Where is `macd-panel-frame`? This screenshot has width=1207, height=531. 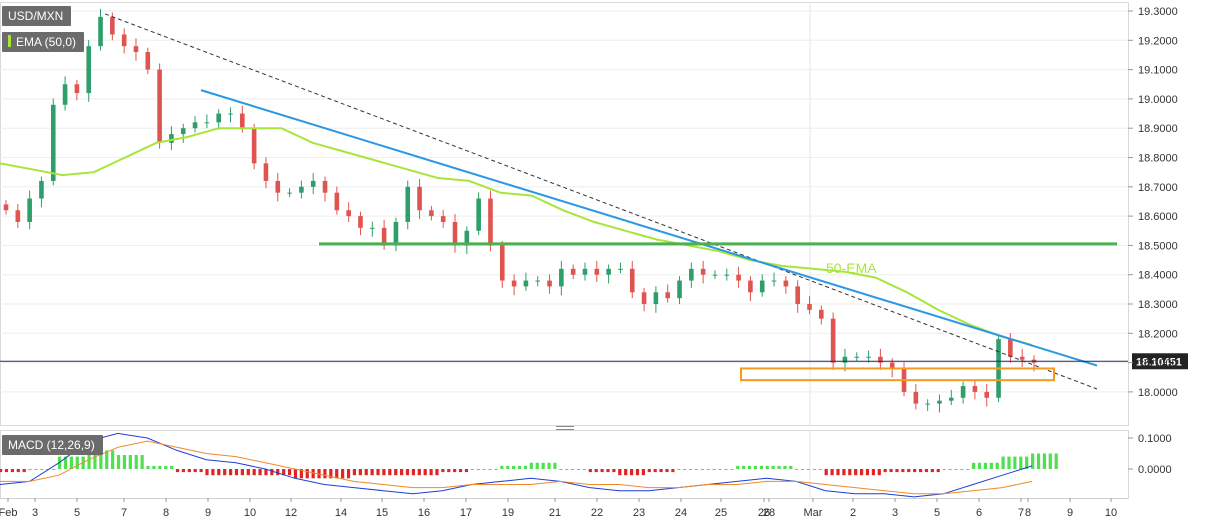
macd-panel-frame is located at coordinates (564, 464).